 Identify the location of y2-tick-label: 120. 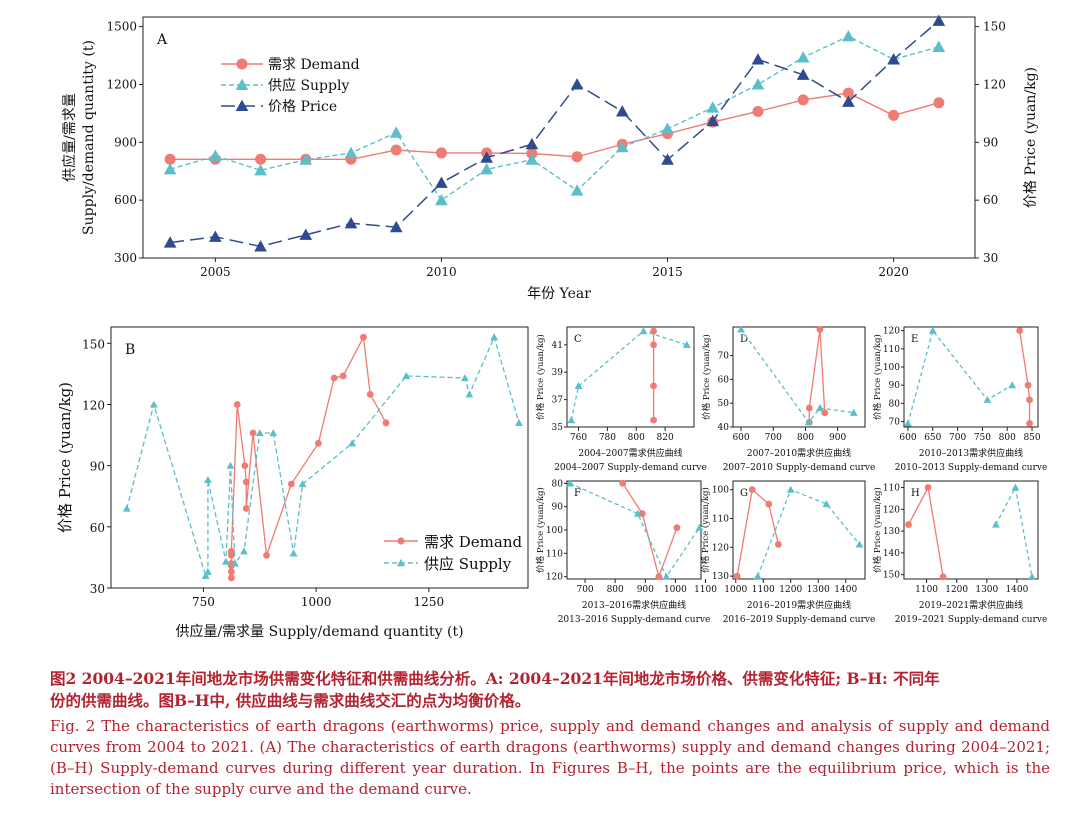
(994, 84).